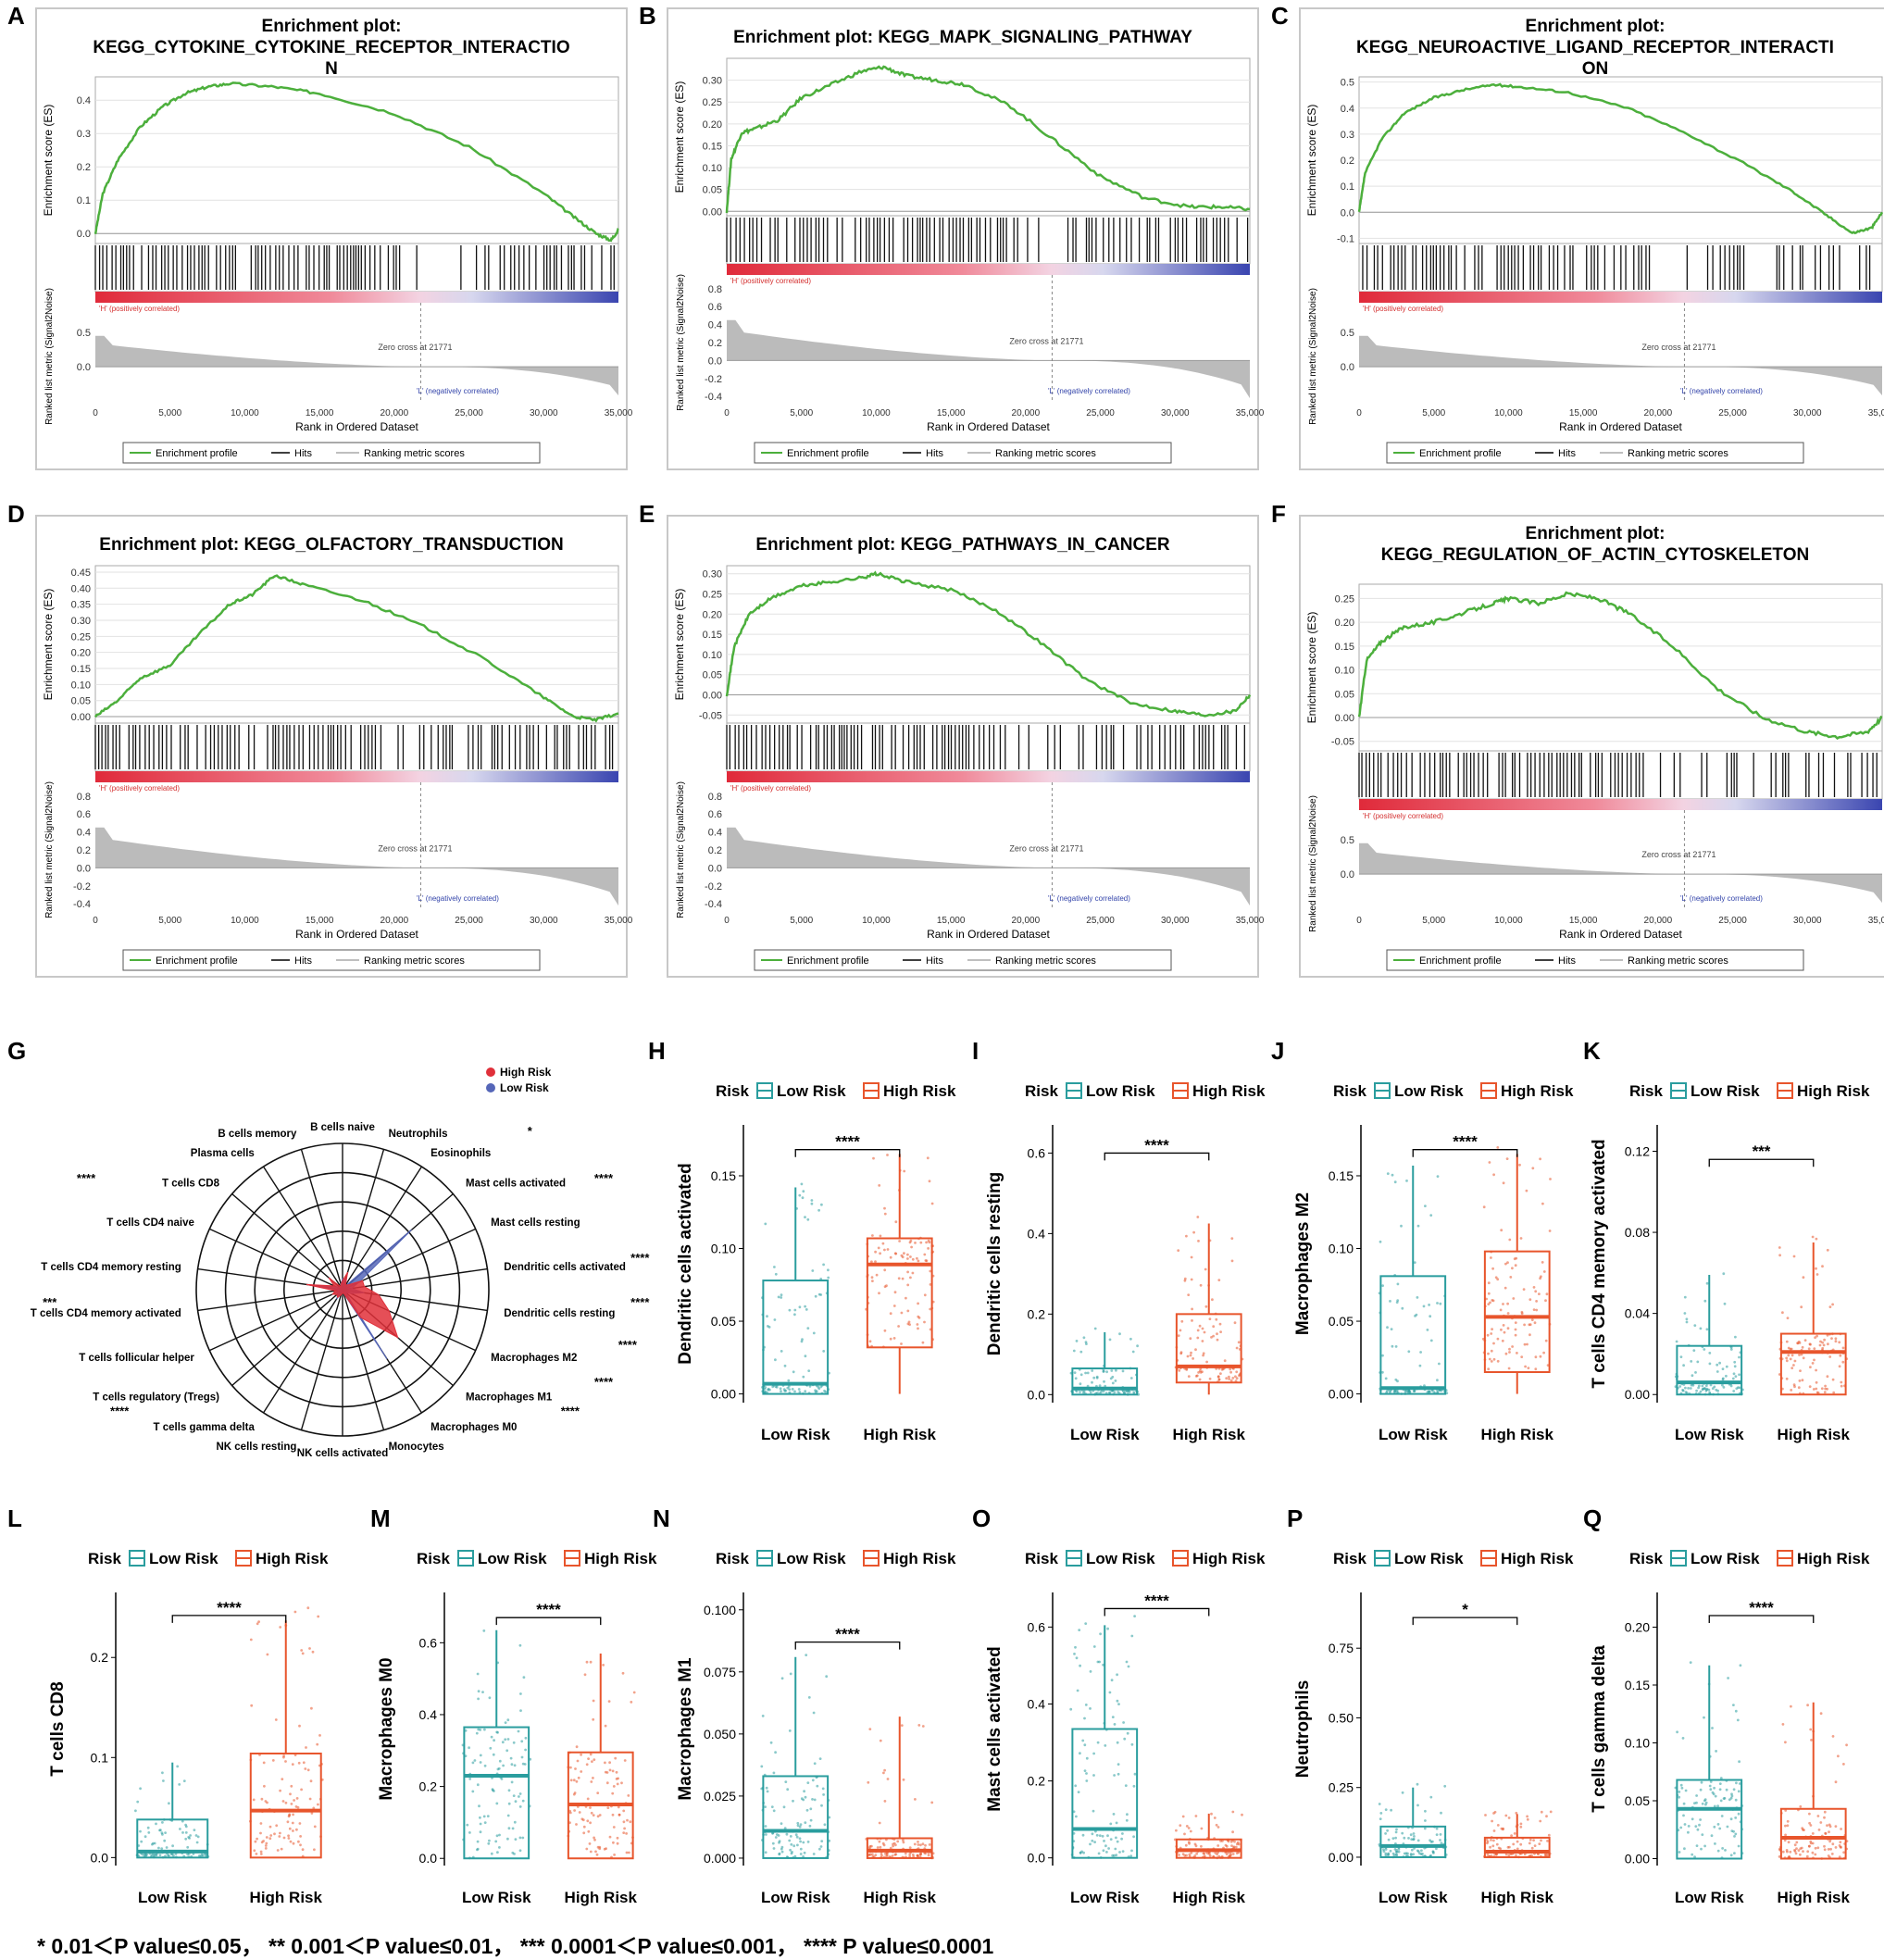  Describe the element at coordinates (724, 1249) in the screenshot. I see `y-tick-label: 0.10` at that location.